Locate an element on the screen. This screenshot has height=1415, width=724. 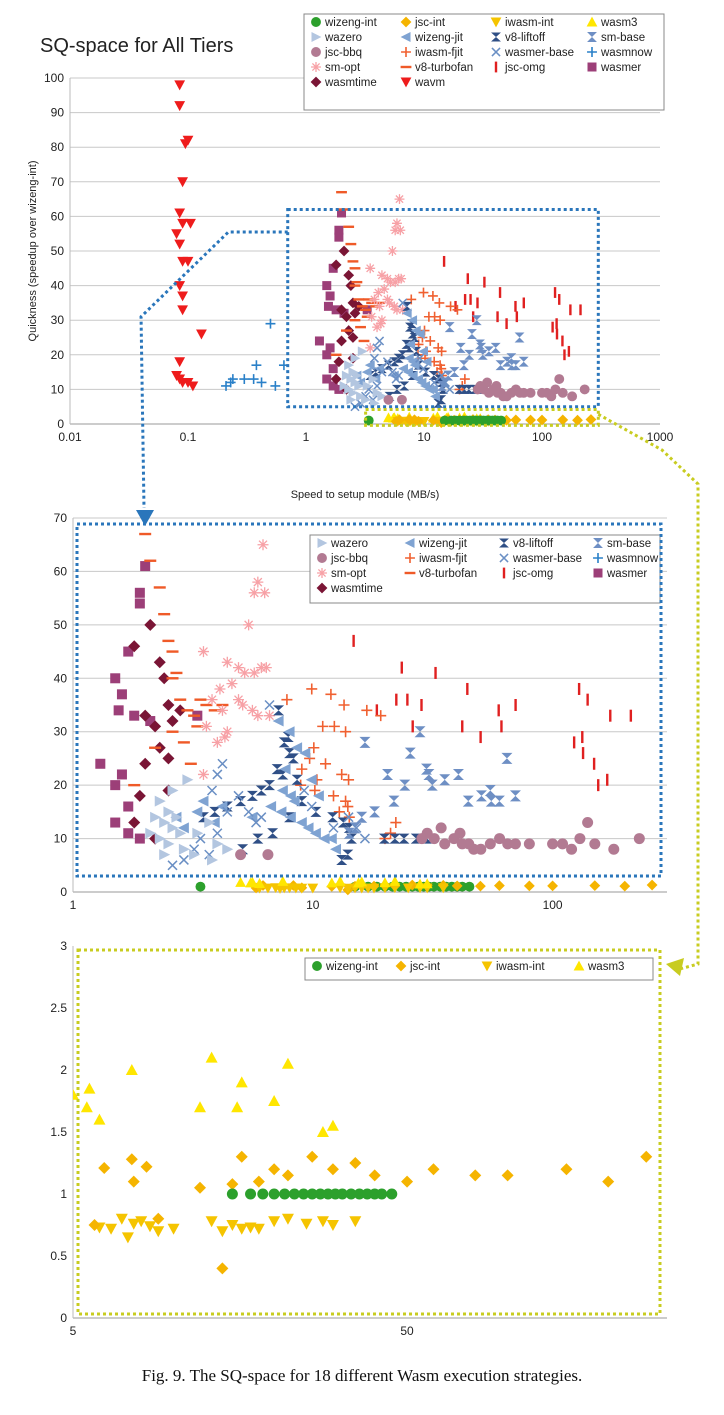
y-tick-label: 80 is located at coordinates (58, 147).